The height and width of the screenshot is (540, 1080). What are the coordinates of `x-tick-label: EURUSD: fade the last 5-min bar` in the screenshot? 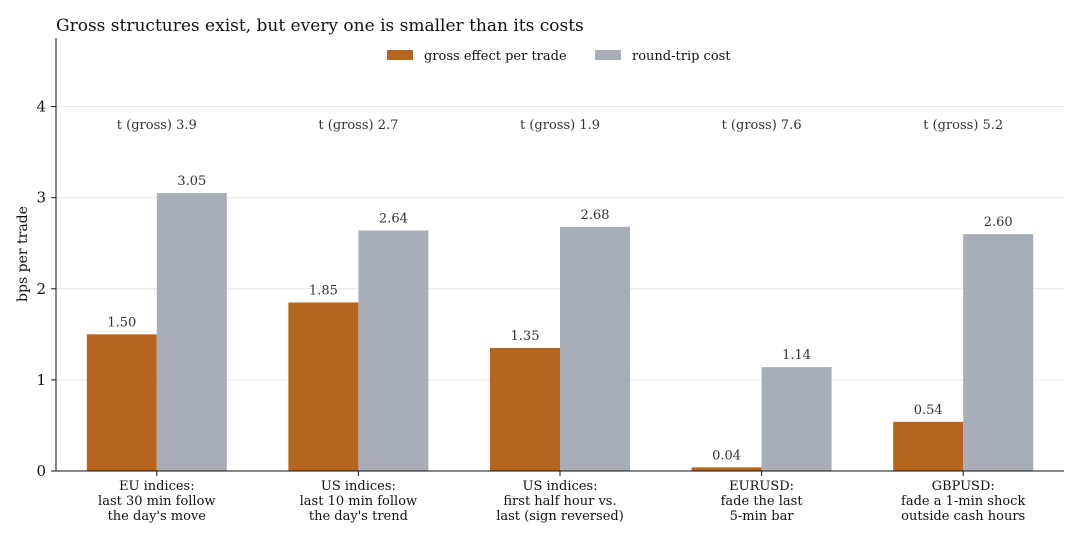 It's located at (762, 501).